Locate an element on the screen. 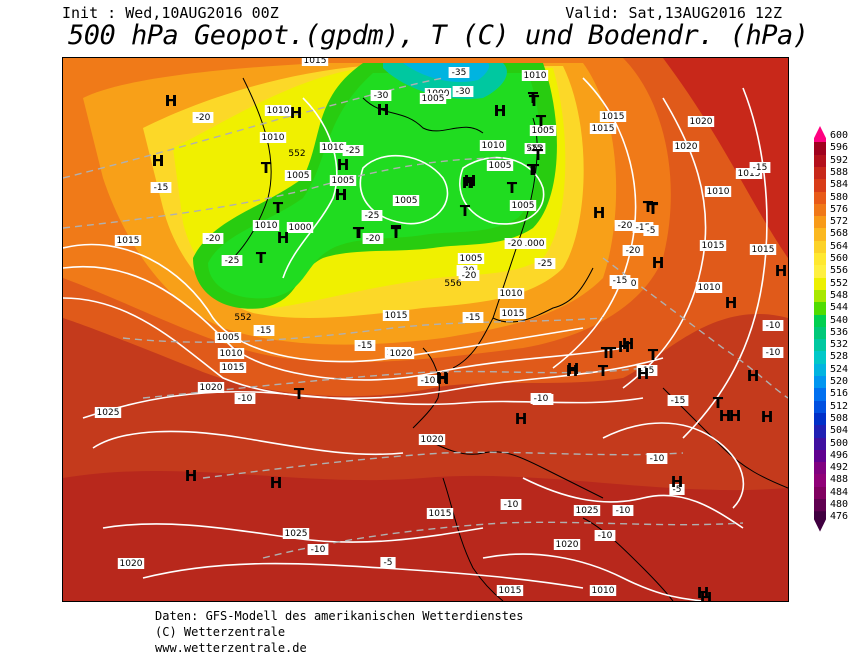 This screenshot has height=657, width=850. isobar-value-label: 1025 is located at coordinates (108, 412).